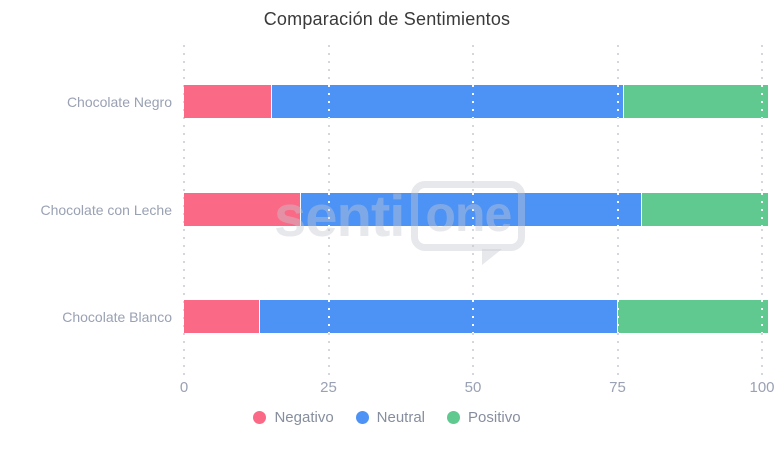  Describe the element at coordinates (401, 417) in the screenshot. I see `legend-label: Neutral` at that location.